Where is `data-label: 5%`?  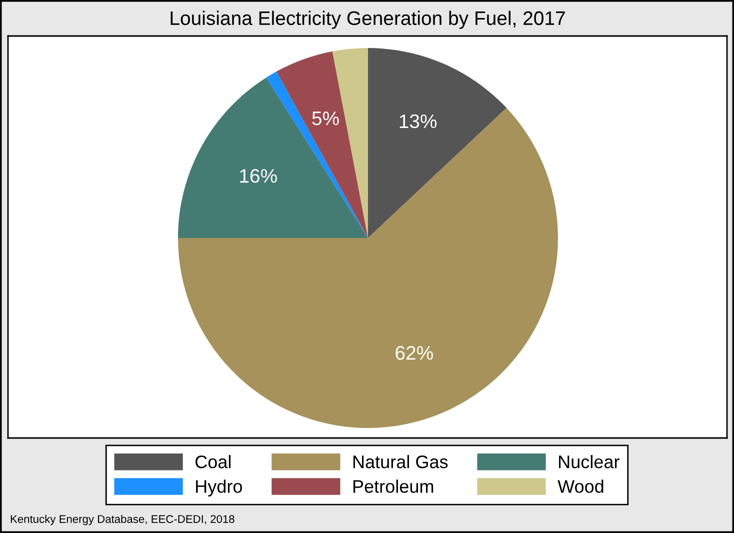
data-label: 5% is located at coordinates (325, 119).